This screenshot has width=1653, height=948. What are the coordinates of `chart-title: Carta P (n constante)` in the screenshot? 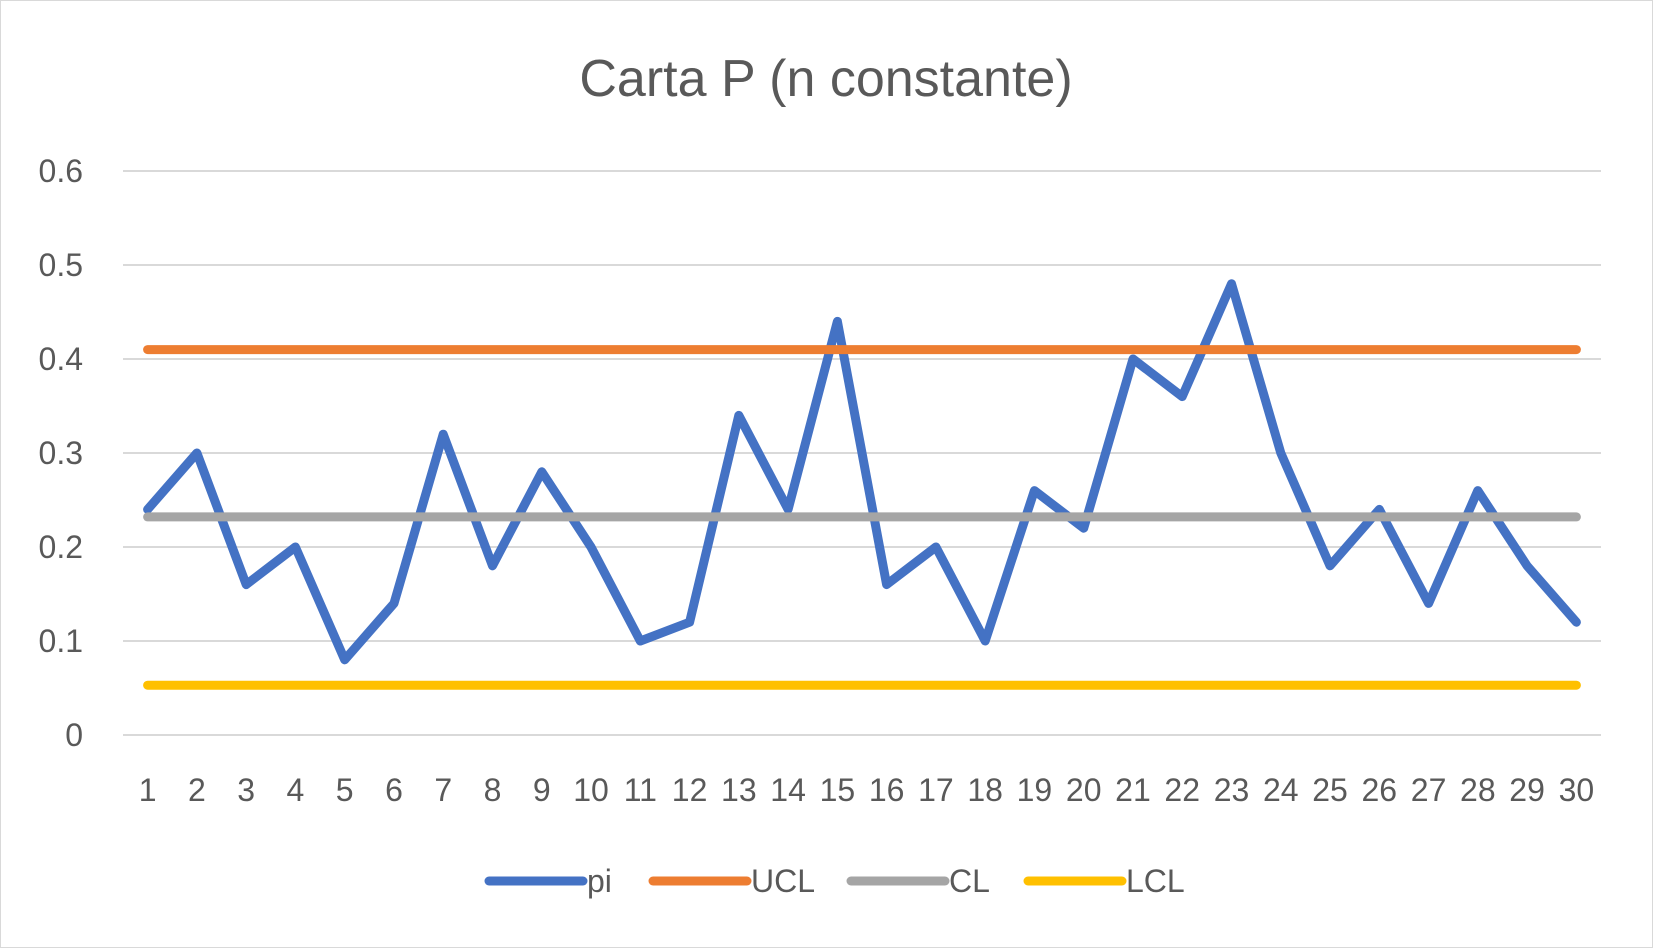 It's located at (825, 79).